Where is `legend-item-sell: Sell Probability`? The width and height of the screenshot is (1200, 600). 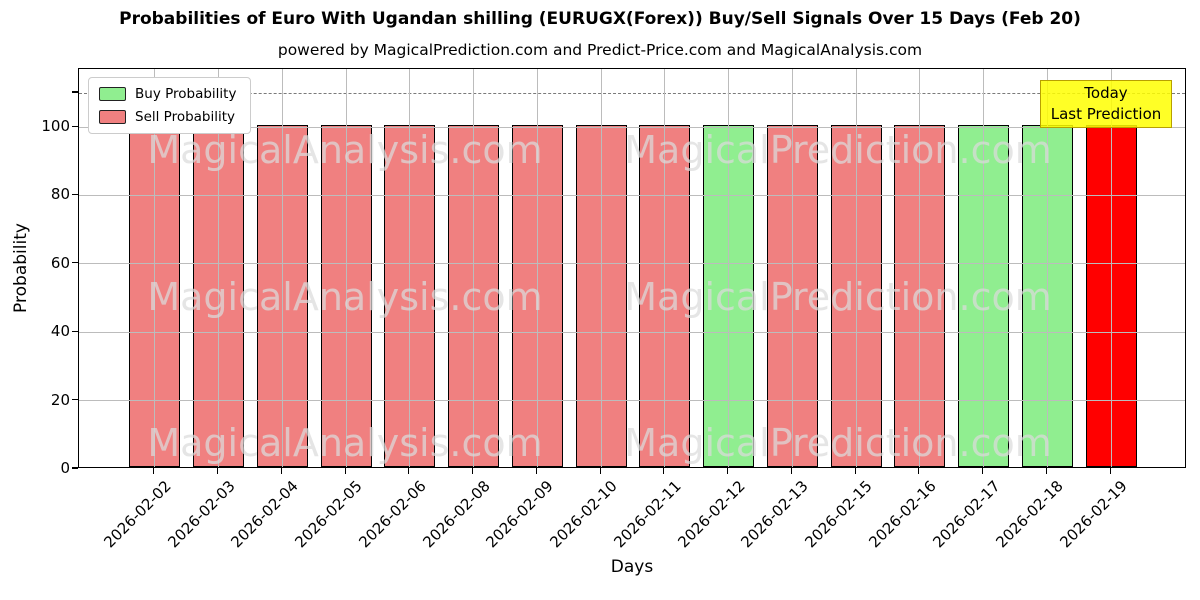 legend-item-sell: Sell Probability is located at coordinates (167, 117).